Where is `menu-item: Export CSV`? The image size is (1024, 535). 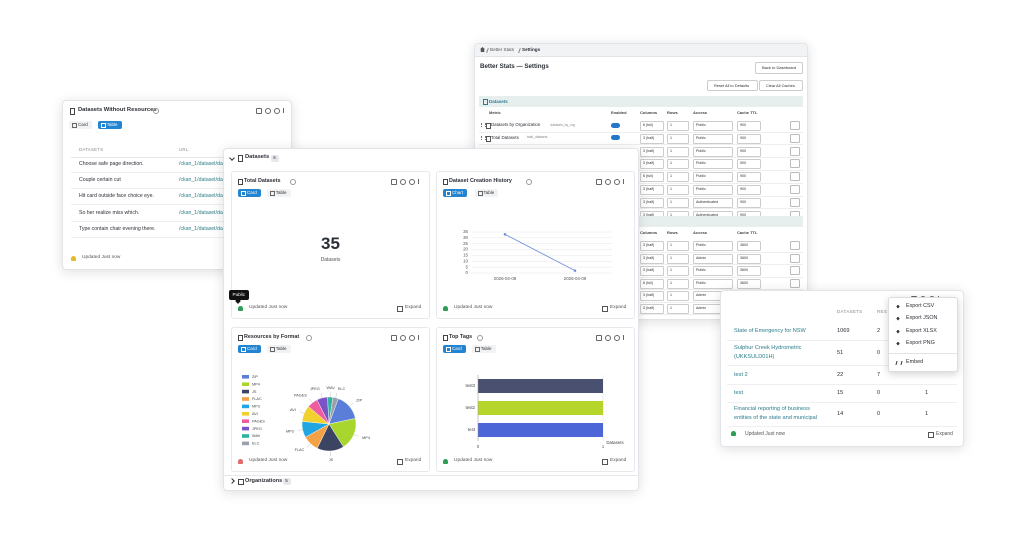 menu-item: Export CSV is located at coordinates (920, 306).